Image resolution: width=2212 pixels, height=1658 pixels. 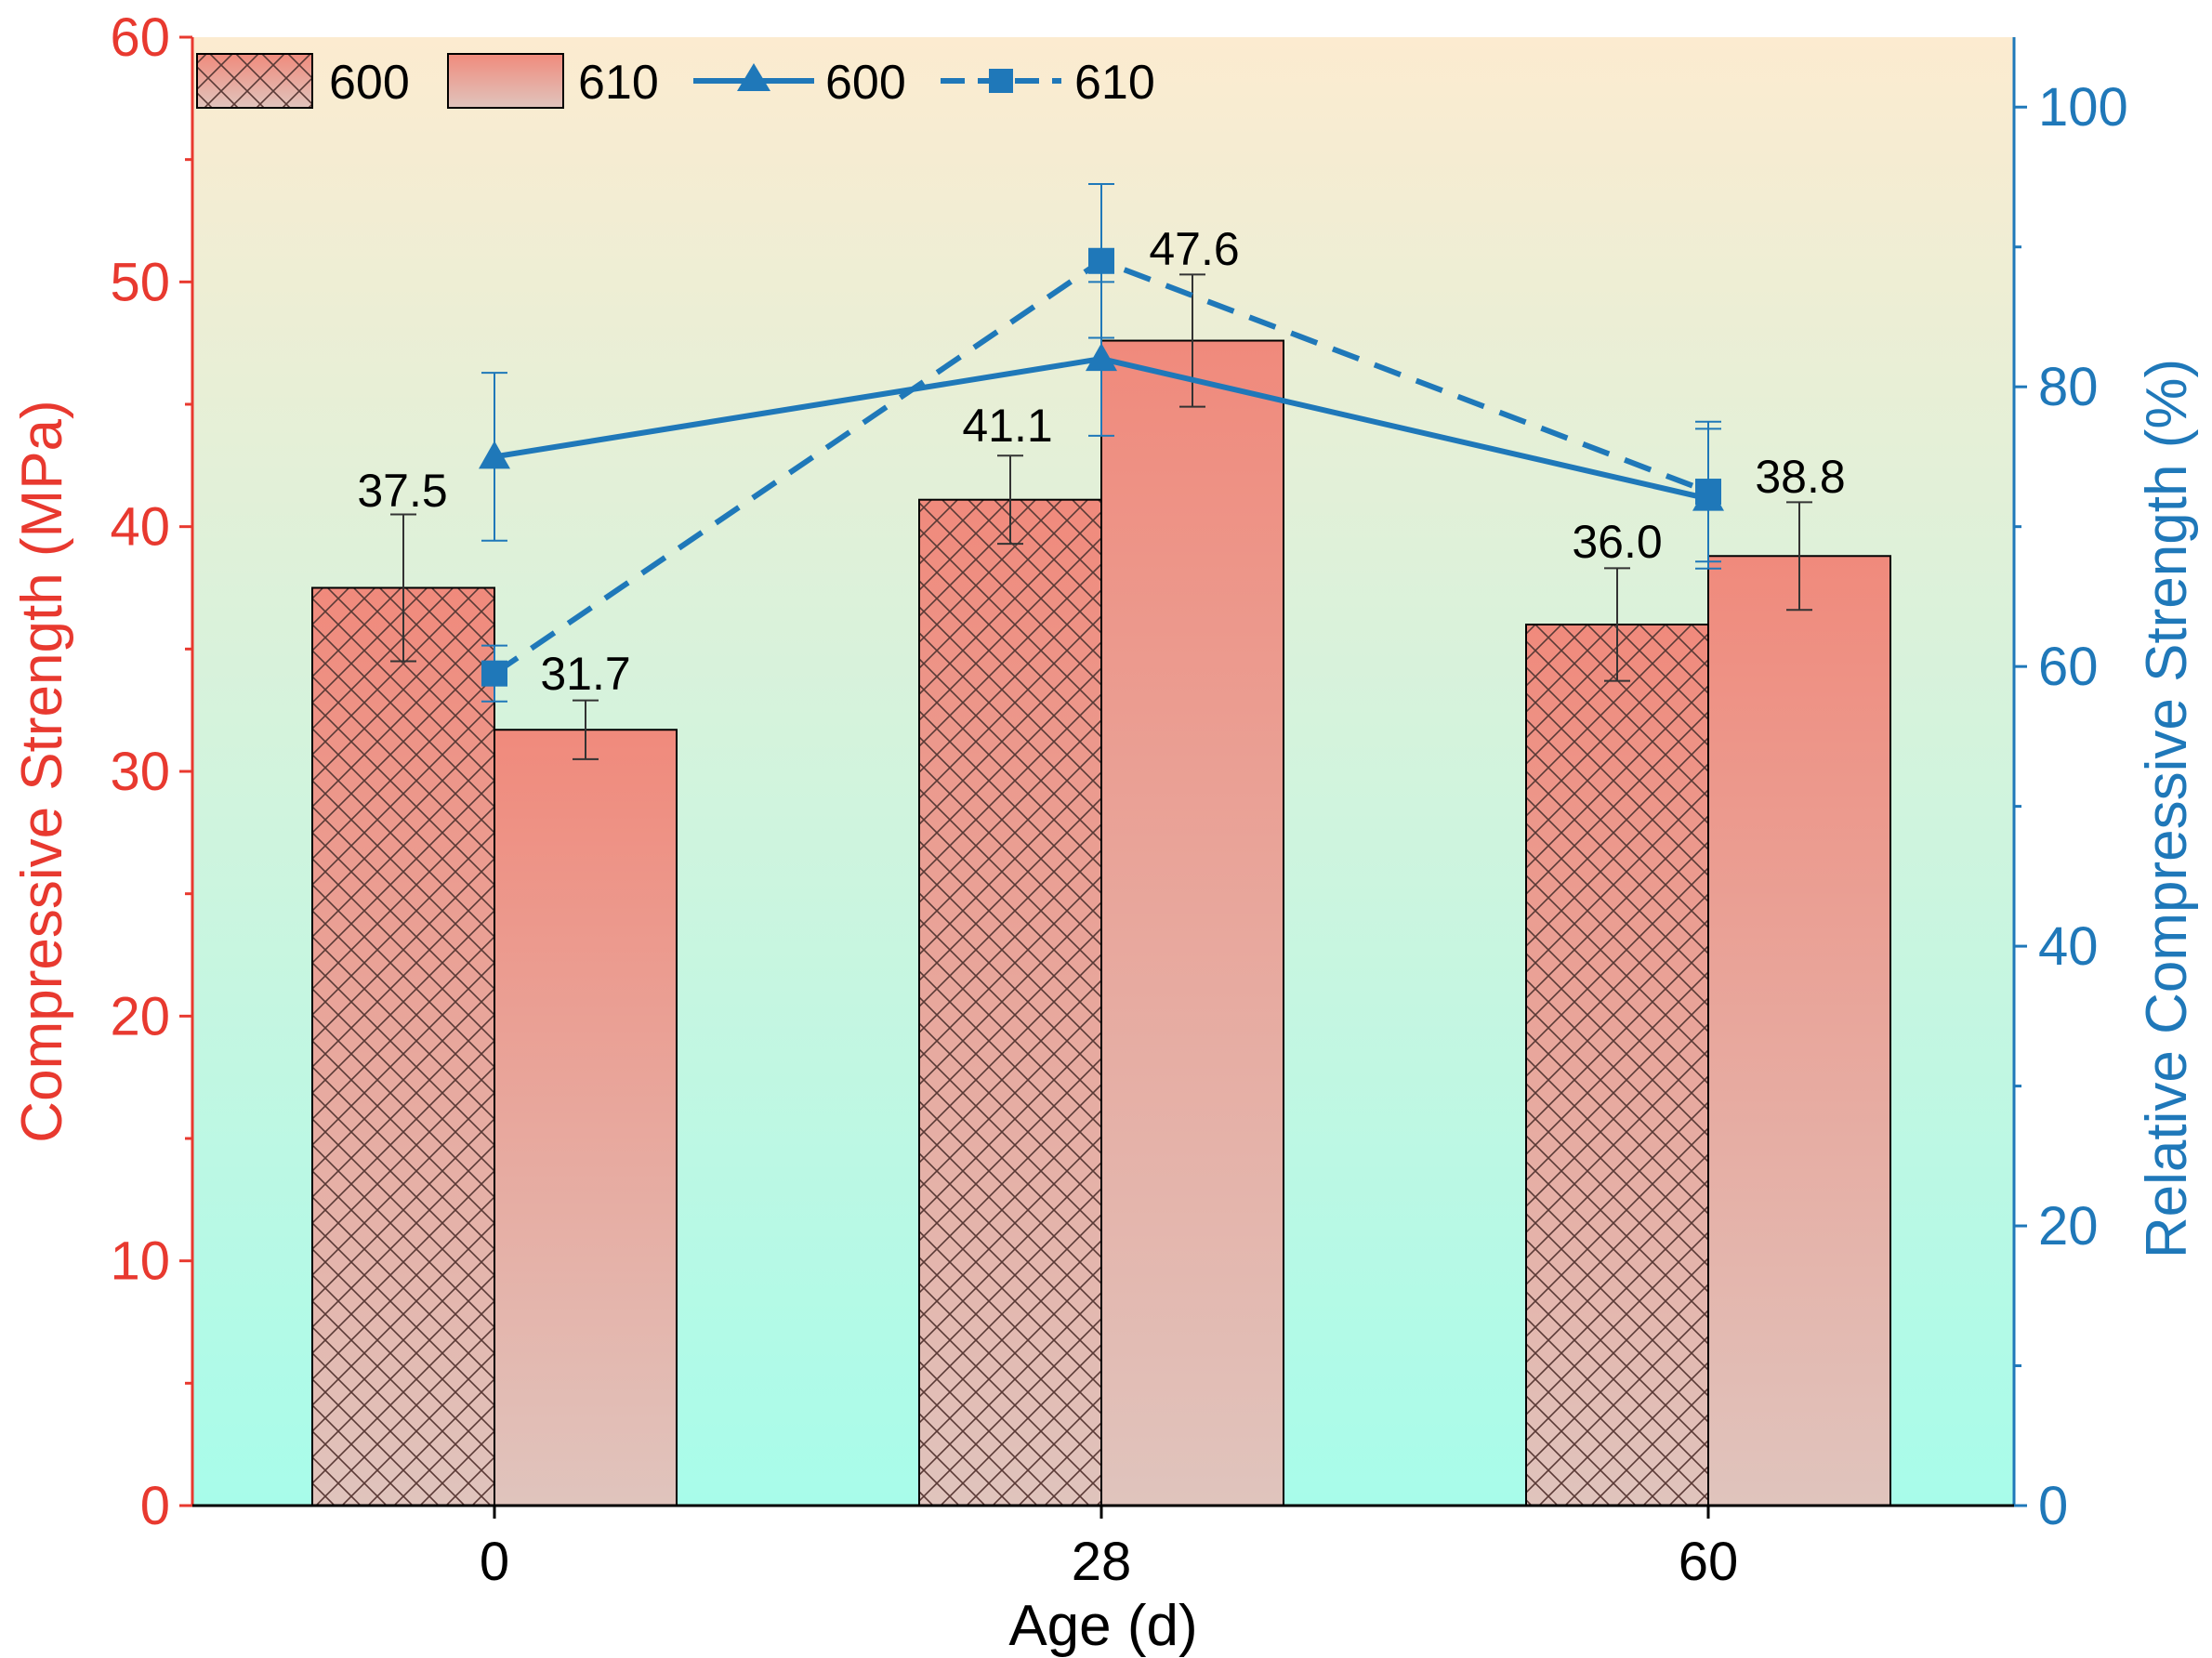 What do you see at coordinates (140, 282) in the screenshot?
I see `y-tick-label-50: 50` at bounding box center [140, 282].